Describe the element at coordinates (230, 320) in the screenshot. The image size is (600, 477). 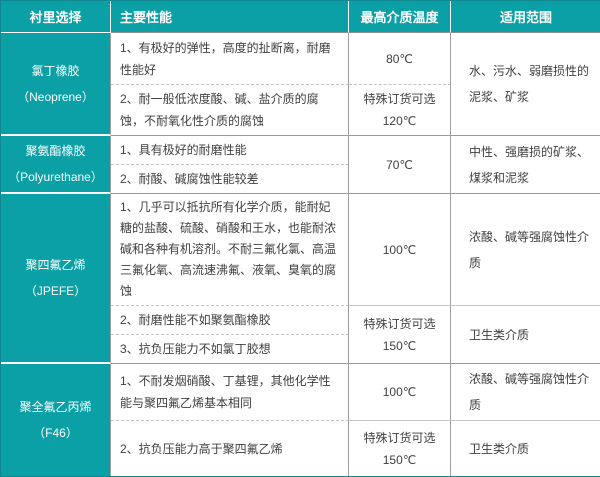
I see `performance-cell: 2、耐磨性能不如聚氨酯橡胶` at that location.